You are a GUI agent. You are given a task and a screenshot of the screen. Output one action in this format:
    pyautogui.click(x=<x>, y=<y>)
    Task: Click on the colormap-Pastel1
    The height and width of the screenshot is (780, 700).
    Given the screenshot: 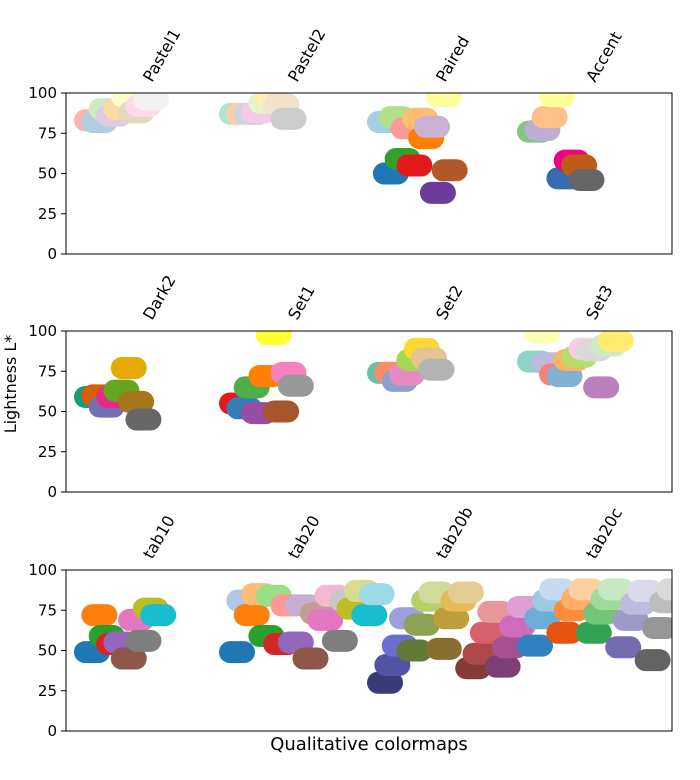 What is the action you would take?
    pyautogui.click(x=121, y=113)
    